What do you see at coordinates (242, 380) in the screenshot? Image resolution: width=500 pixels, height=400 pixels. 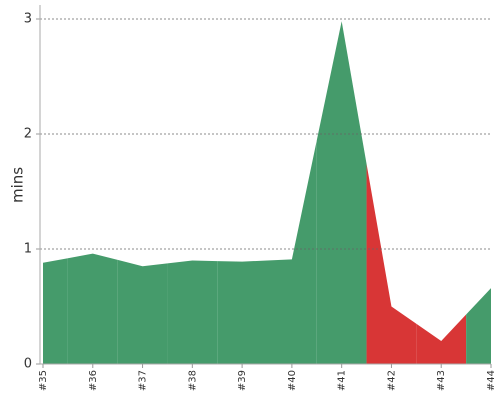 I see `x-tick-label: #39` at bounding box center [242, 380].